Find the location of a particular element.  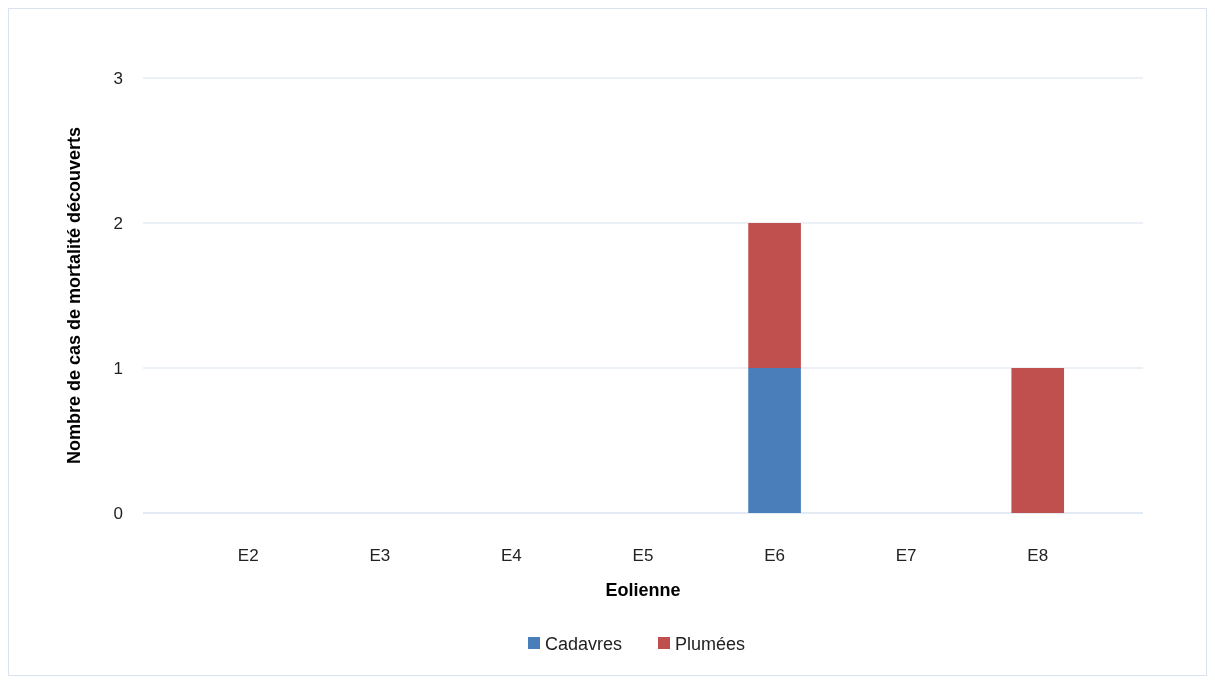

x-tick-label: E8 is located at coordinates (1038, 555).